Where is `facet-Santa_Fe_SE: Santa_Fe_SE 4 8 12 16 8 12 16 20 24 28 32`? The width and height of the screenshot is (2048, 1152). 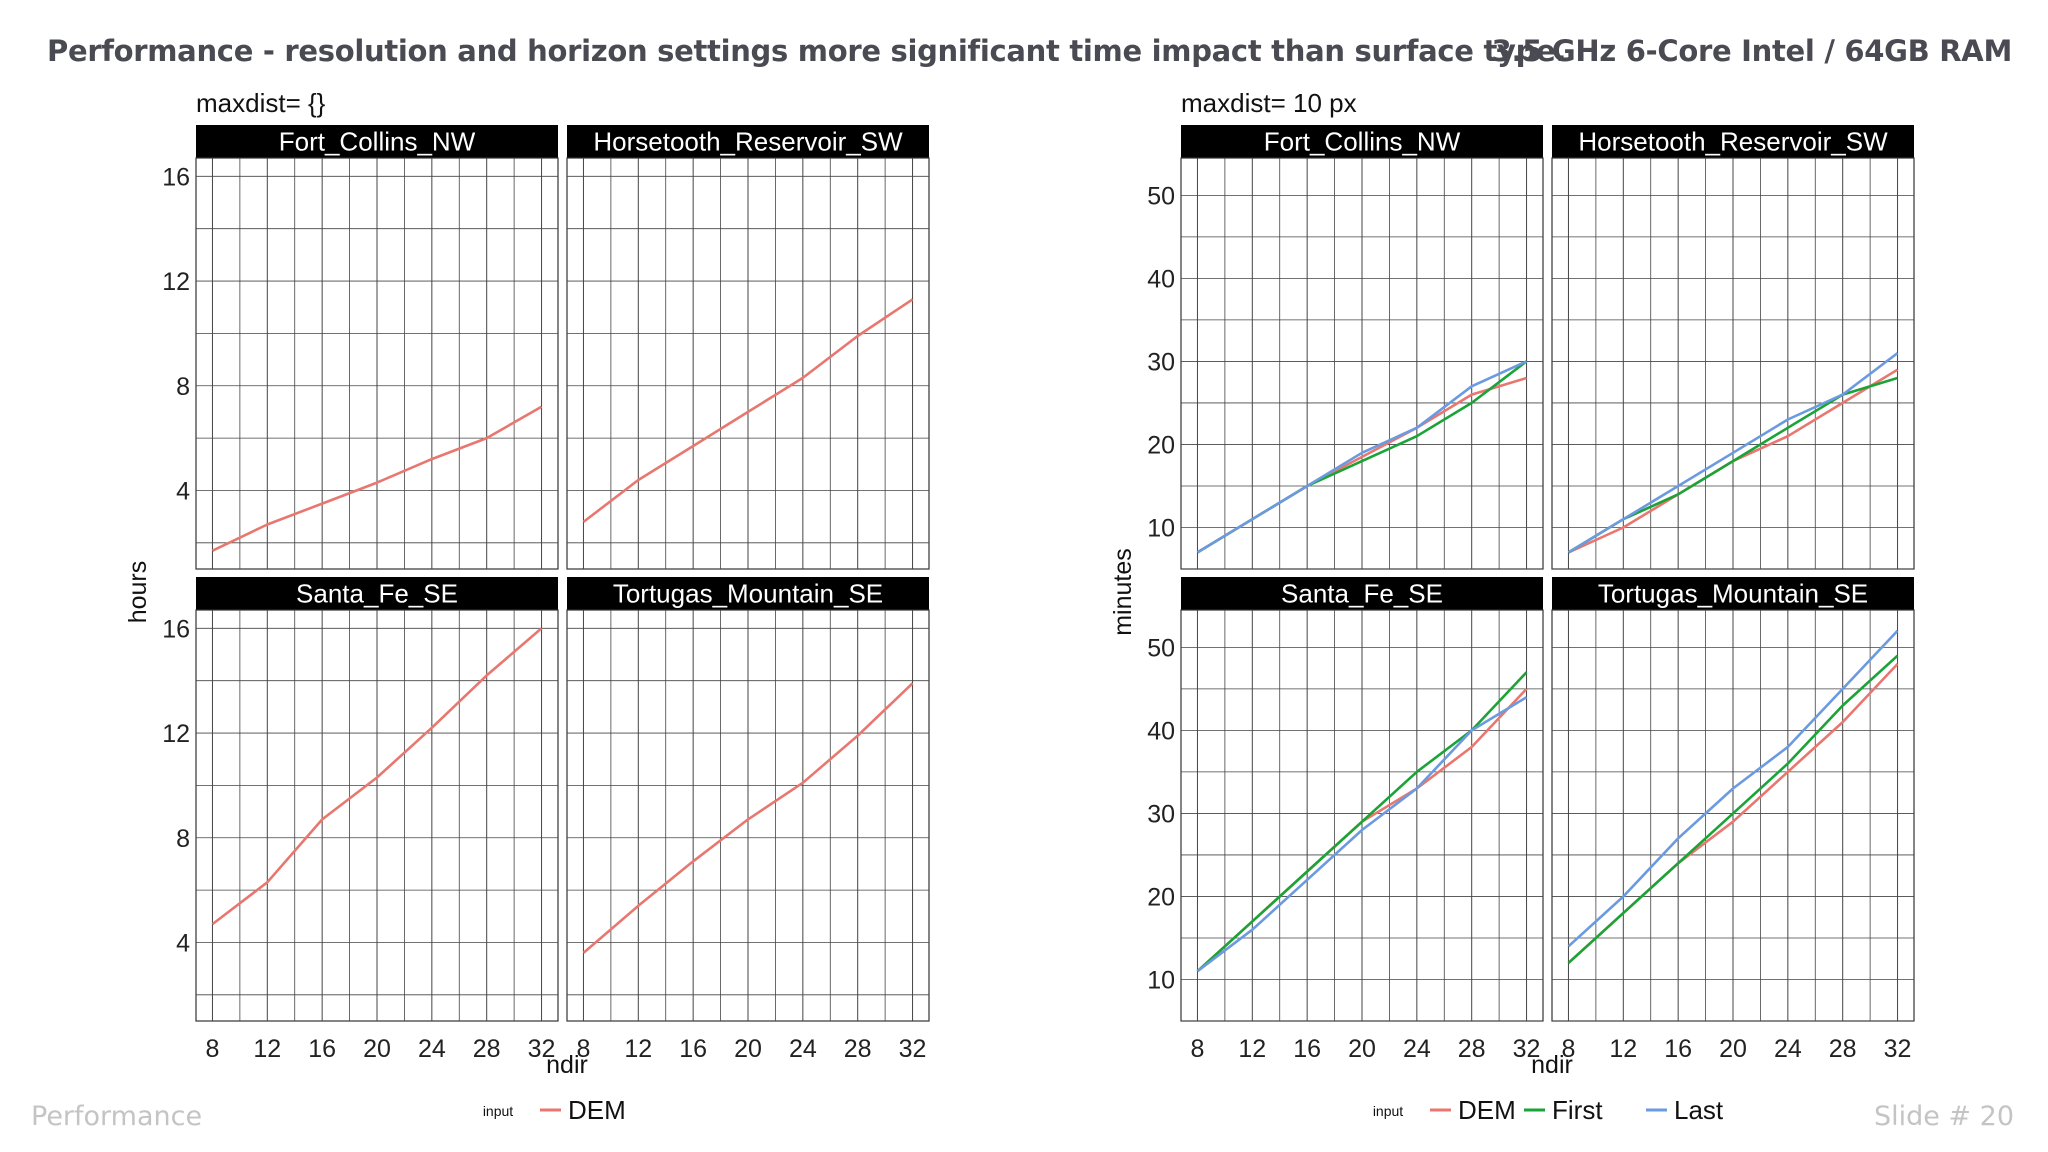 facet-Santa_Fe_SE: Santa_Fe_SE 4 8 12 16 8 12 16 20 24 28 32 is located at coordinates (360, 820).